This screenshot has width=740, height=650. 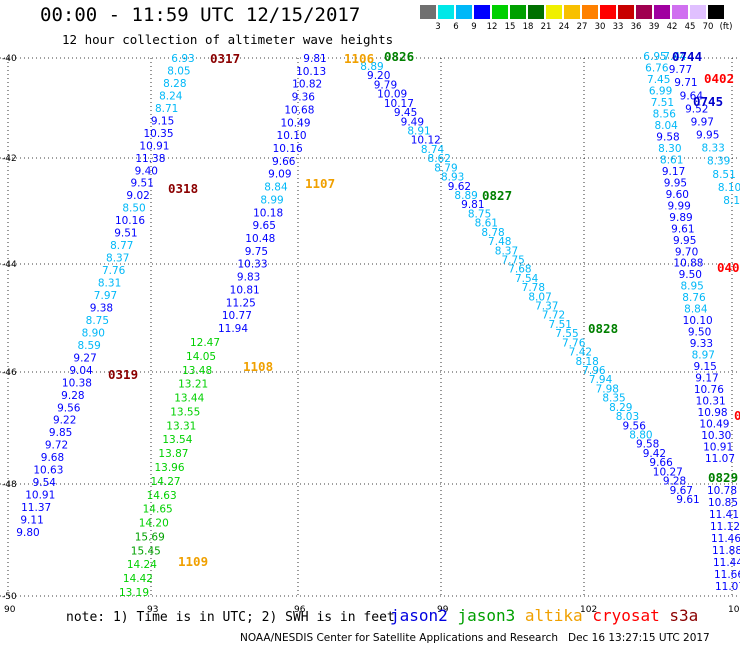 What do you see at coordinates (307, 85) in the screenshot?
I see `swh-value: 10.82` at bounding box center [307, 85].